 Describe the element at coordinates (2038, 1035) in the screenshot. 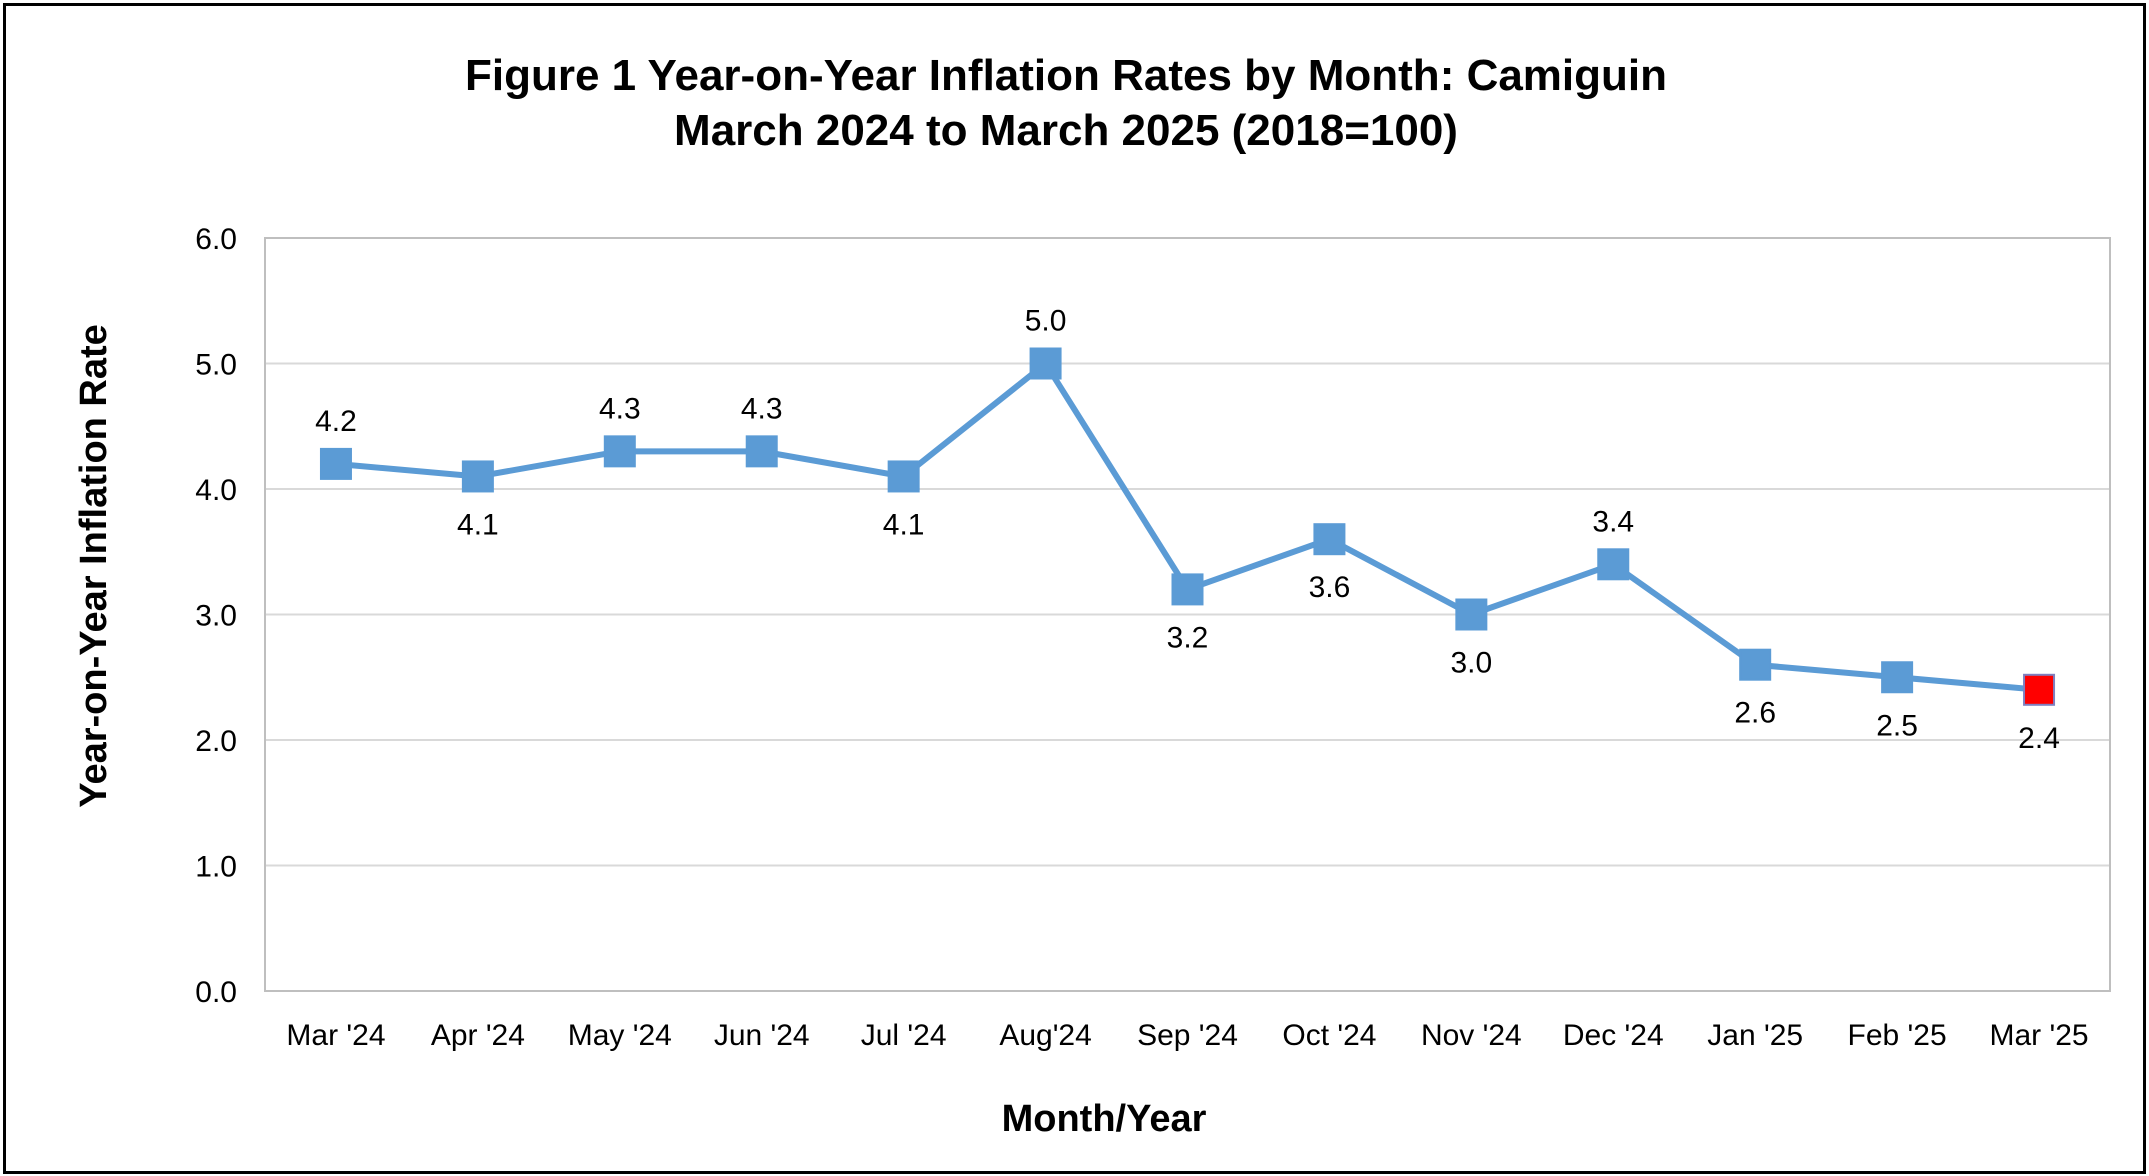

I see `x-tick-label: Mar '25` at that location.